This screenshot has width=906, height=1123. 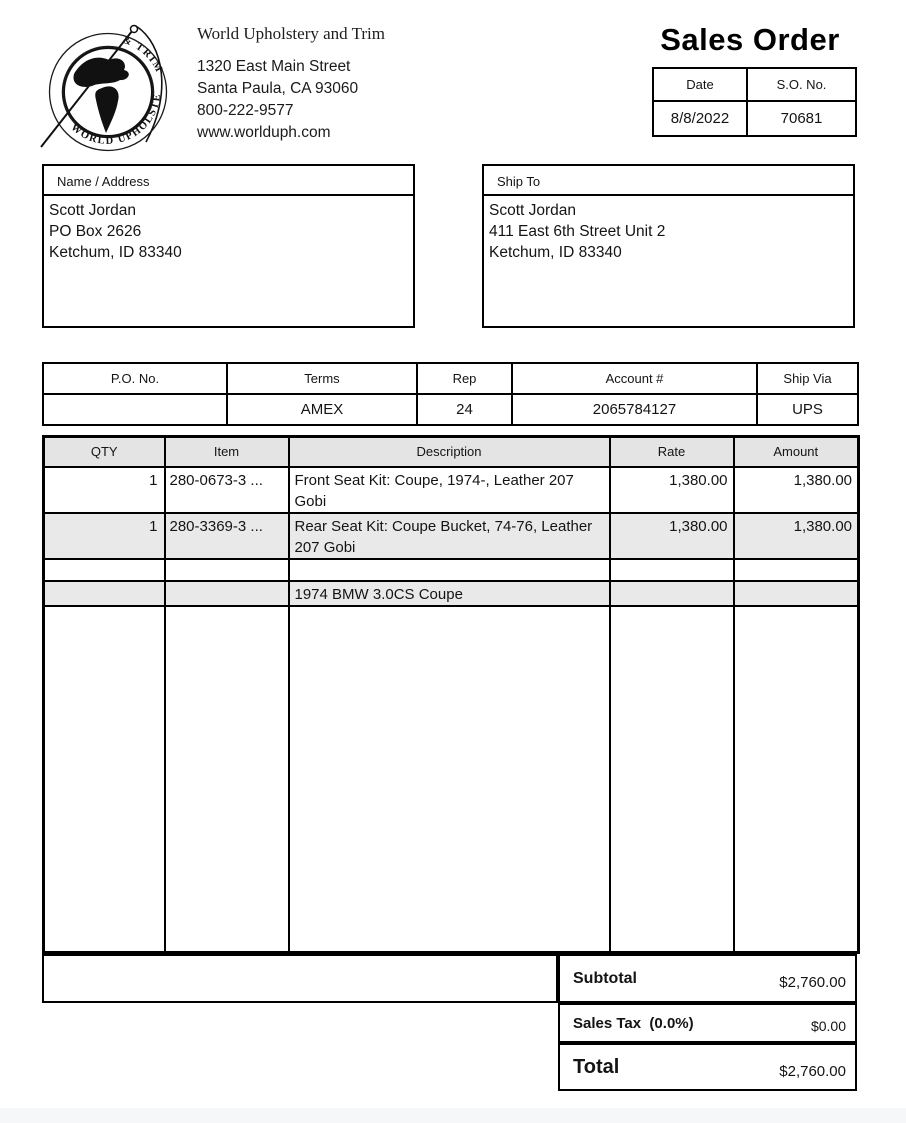 I want to click on item-description, so click(x=449, y=569).